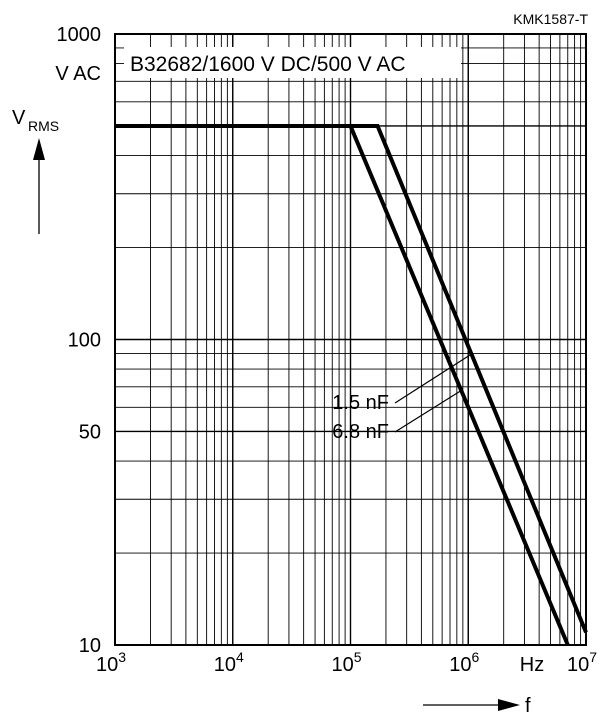 The height and width of the screenshot is (716, 612). Describe the element at coordinates (39, 149) in the screenshot. I see `y-arrow-head` at that location.